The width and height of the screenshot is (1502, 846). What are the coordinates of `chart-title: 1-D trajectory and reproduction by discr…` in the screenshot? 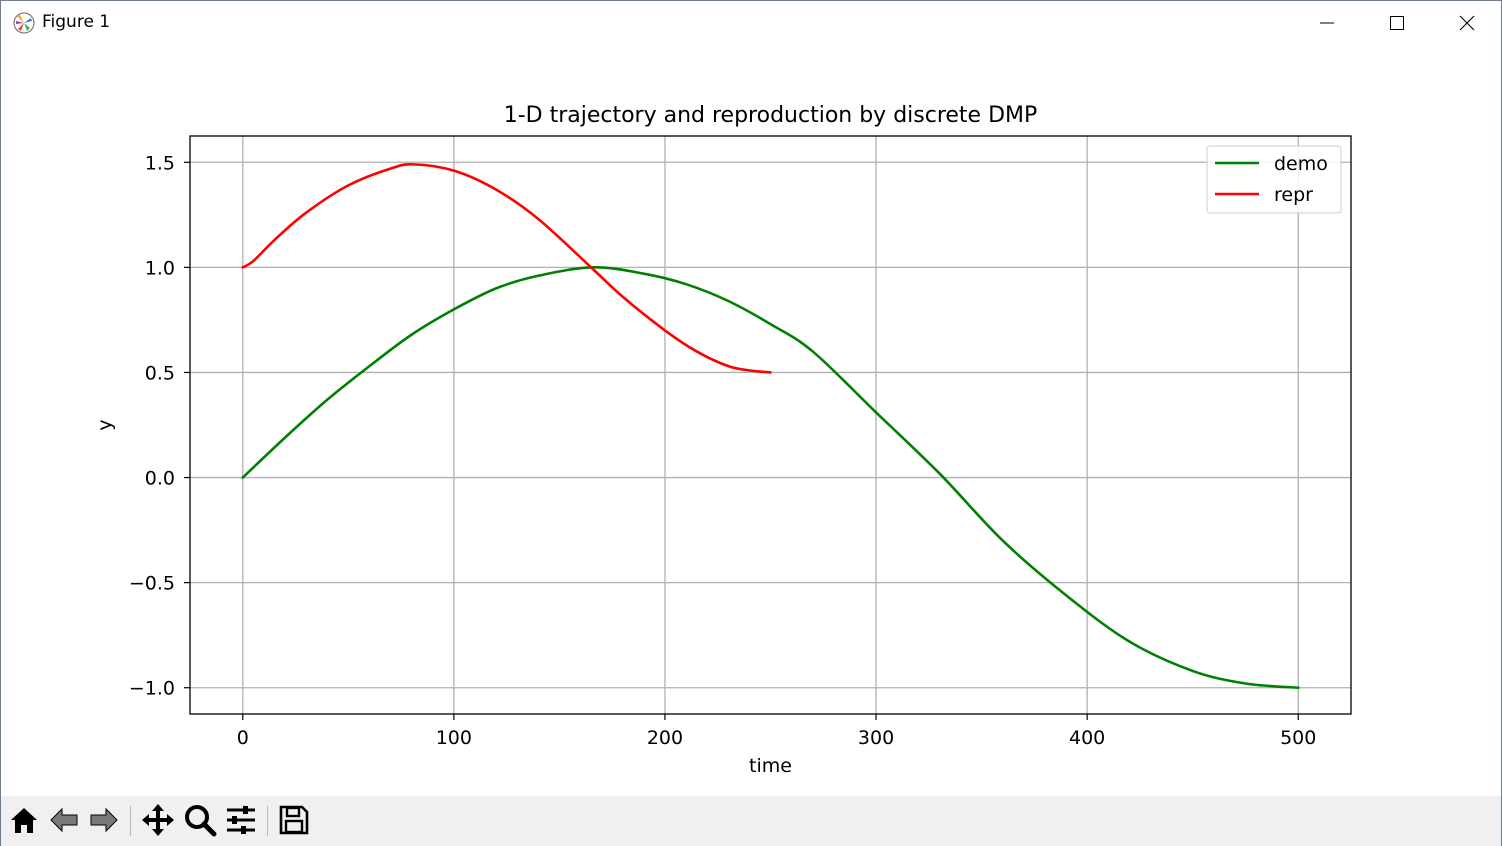 It's located at (771, 115).